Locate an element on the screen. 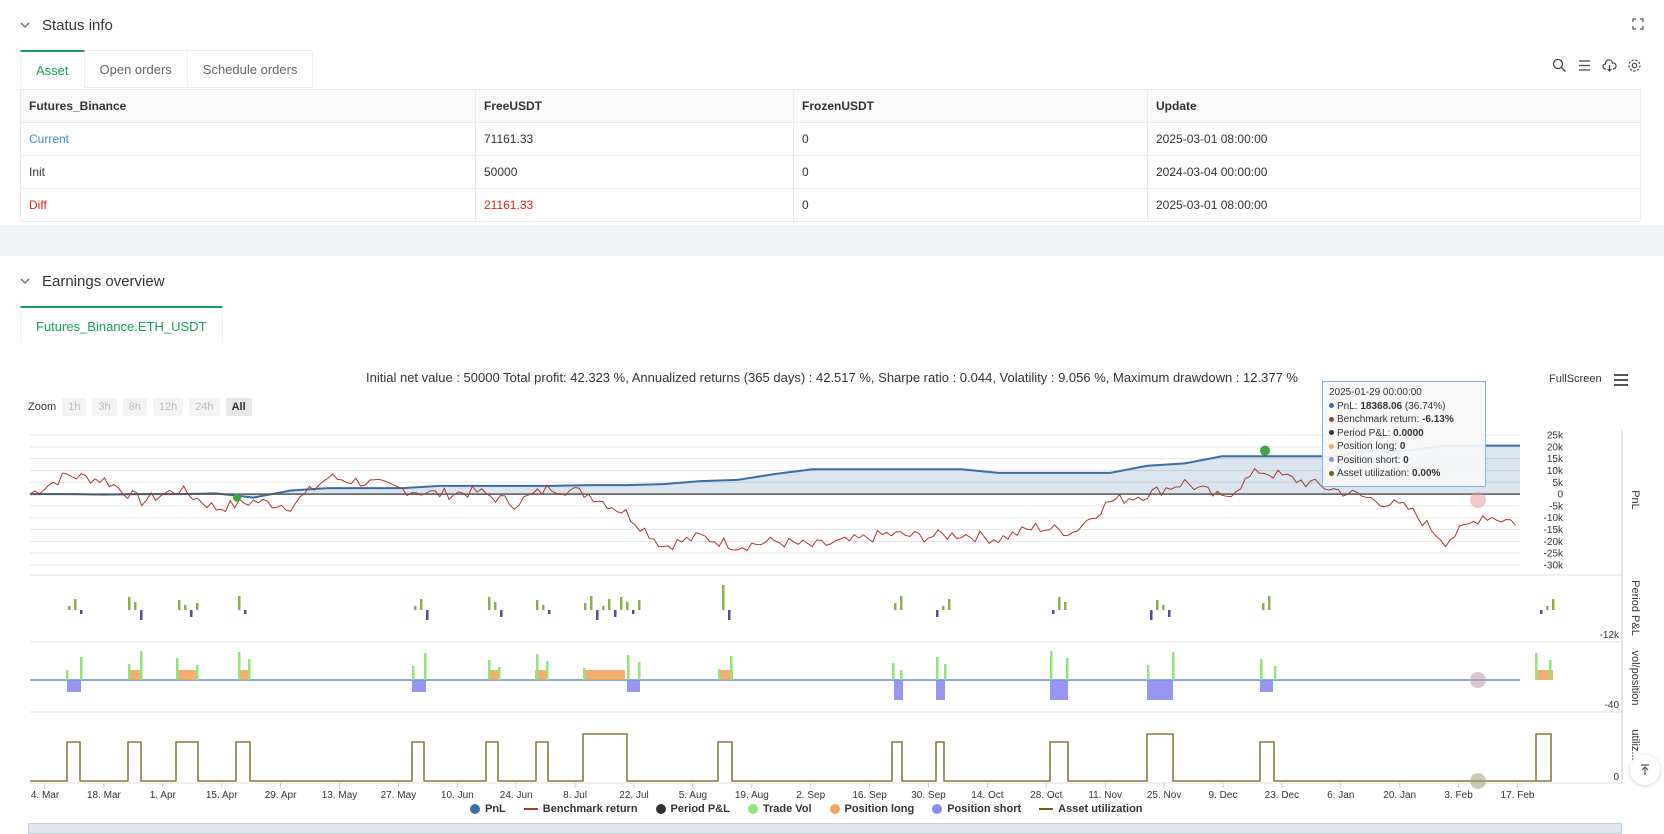 The width and height of the screenshot is (1664, 834). zoom-controls: Zoom 1h 3h 8h 12h 24h All is located at coordinates (140, 407).